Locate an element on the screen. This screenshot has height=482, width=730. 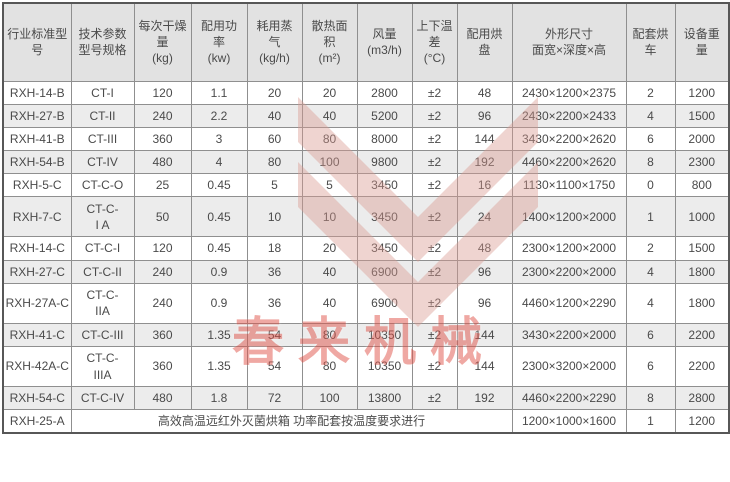
cell: 1.1 is located at coordinates (219, 92).